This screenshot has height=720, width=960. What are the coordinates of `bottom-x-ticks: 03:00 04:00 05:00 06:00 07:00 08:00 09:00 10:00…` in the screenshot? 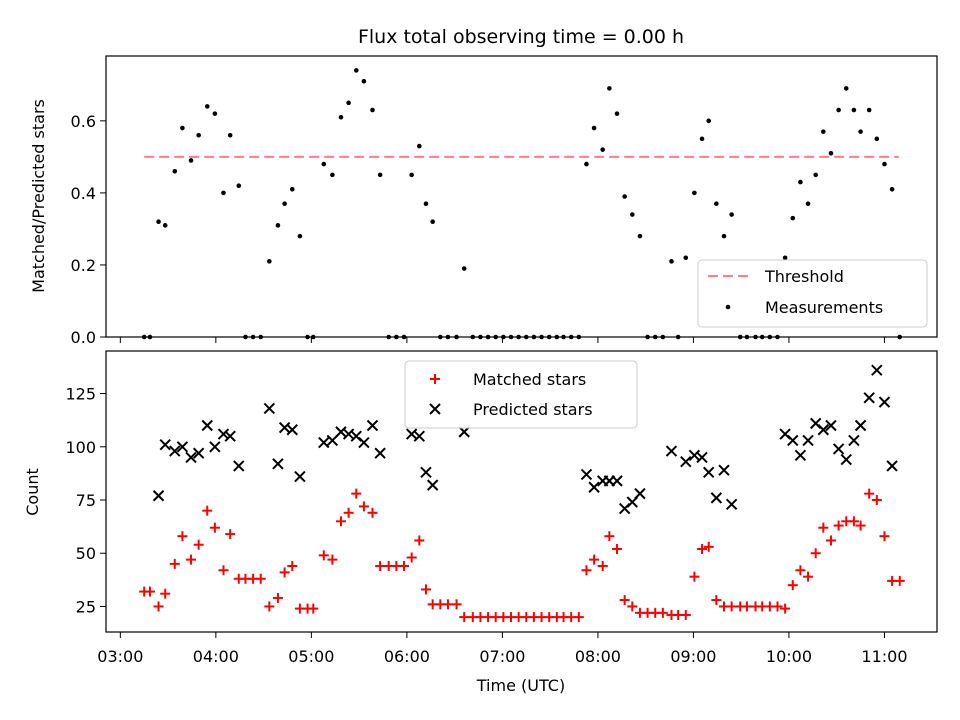 It's located at (502, 649).